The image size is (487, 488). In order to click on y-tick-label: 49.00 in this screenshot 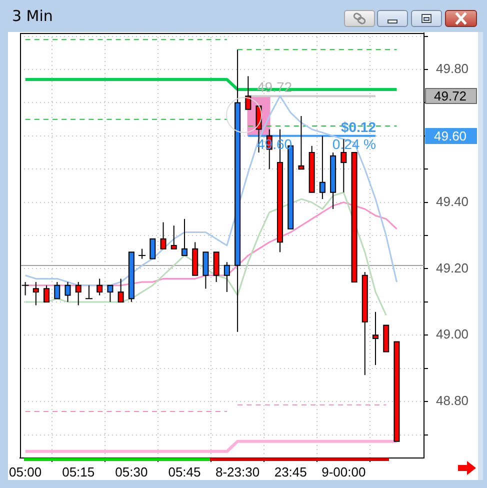, I will do `click(452, 334)`.